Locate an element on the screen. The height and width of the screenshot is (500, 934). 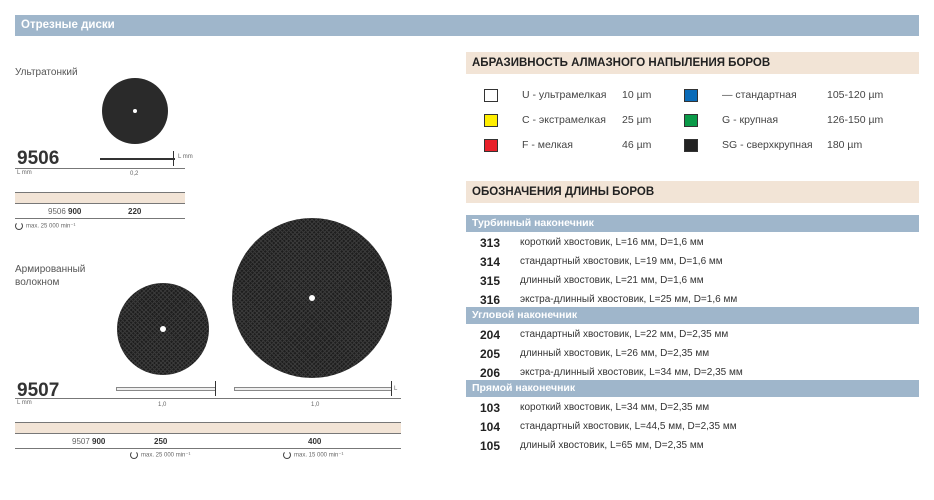
max-speed-small: max. 25 000 min⁻¹ is located at coordinates (160, 455).